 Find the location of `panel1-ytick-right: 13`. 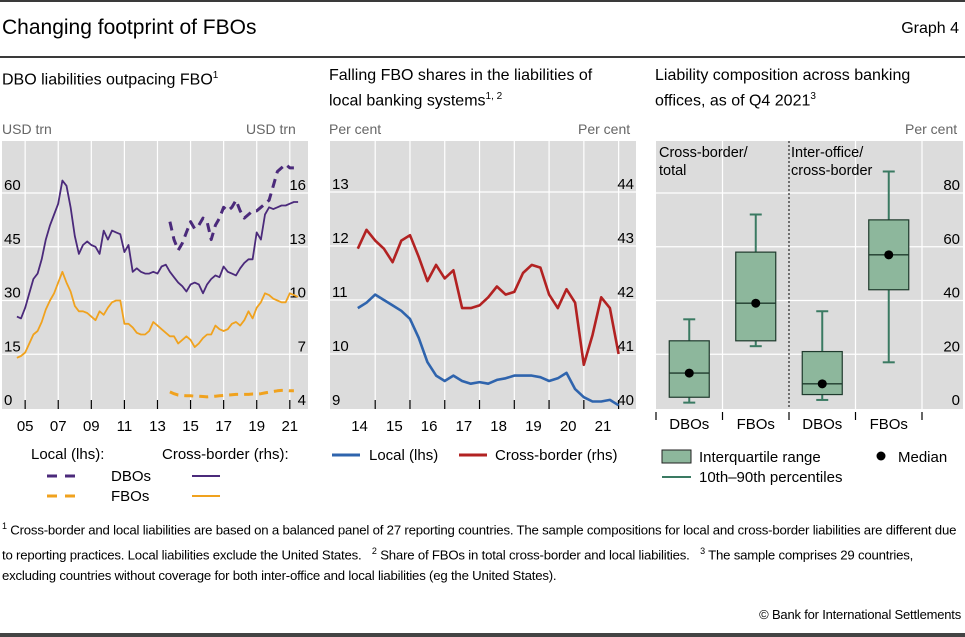

panel1-ytick-right: 13 is located at coordinates (297, 239).